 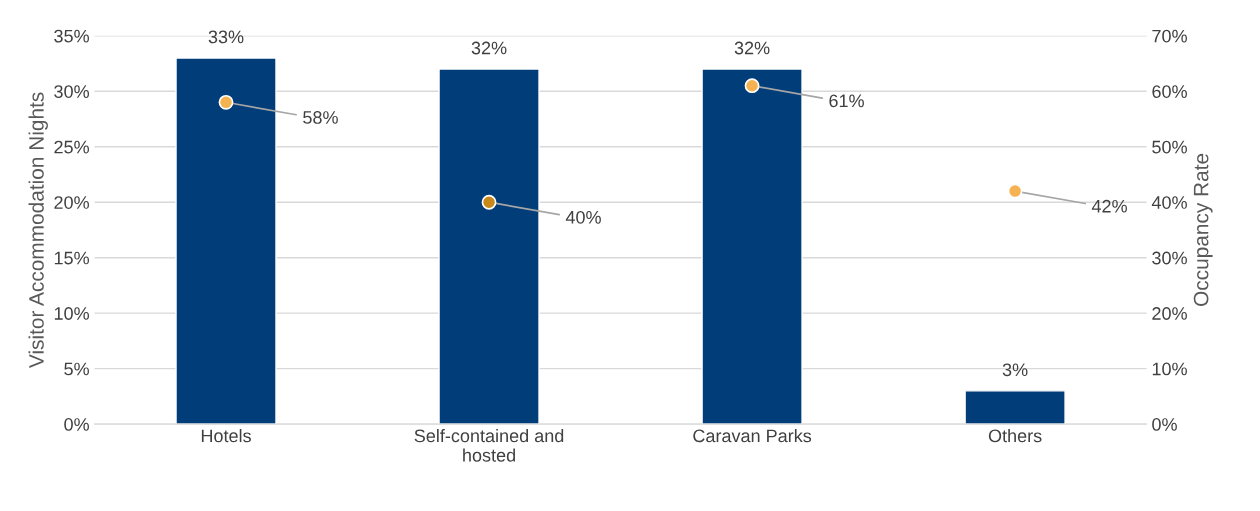 What do you see at coordinates (320, 117) in the screenshot?
I see `data-label: 58%` at bounding box center [320, 117].